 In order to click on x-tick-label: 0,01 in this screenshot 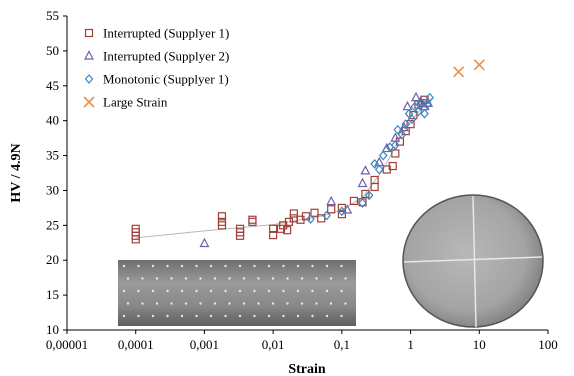, I will do `click(273, 344)`.